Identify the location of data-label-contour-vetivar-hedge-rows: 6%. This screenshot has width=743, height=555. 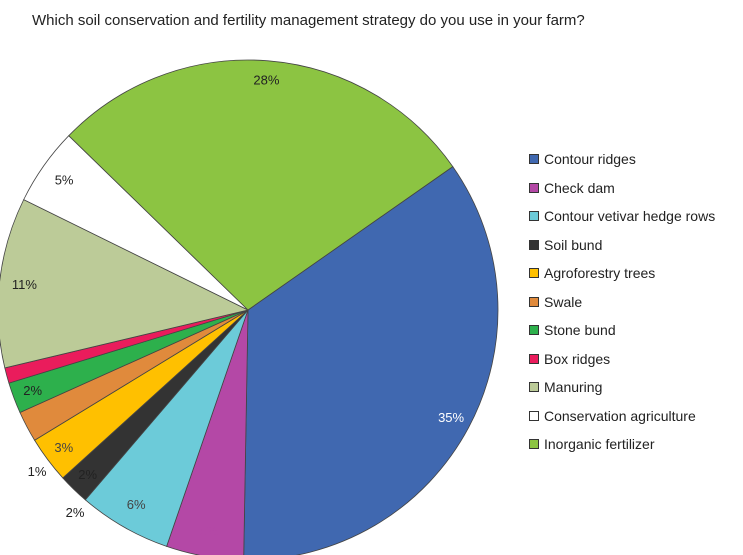
(136, 504).